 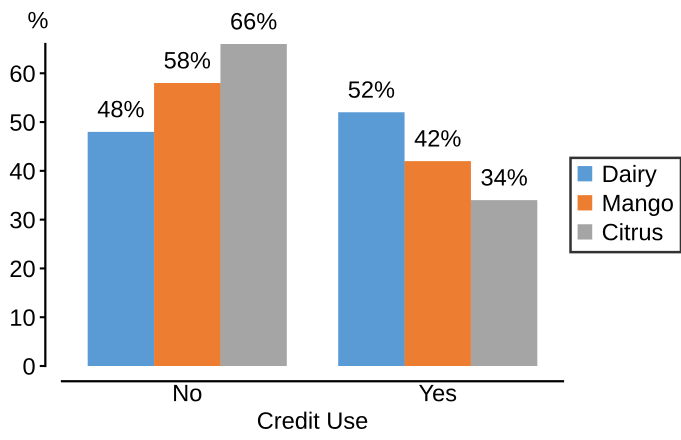 What do you see at coordinates (188, 393) in the screenshot?
I see `x-tick-label: No` at bounding box center [188, 393].